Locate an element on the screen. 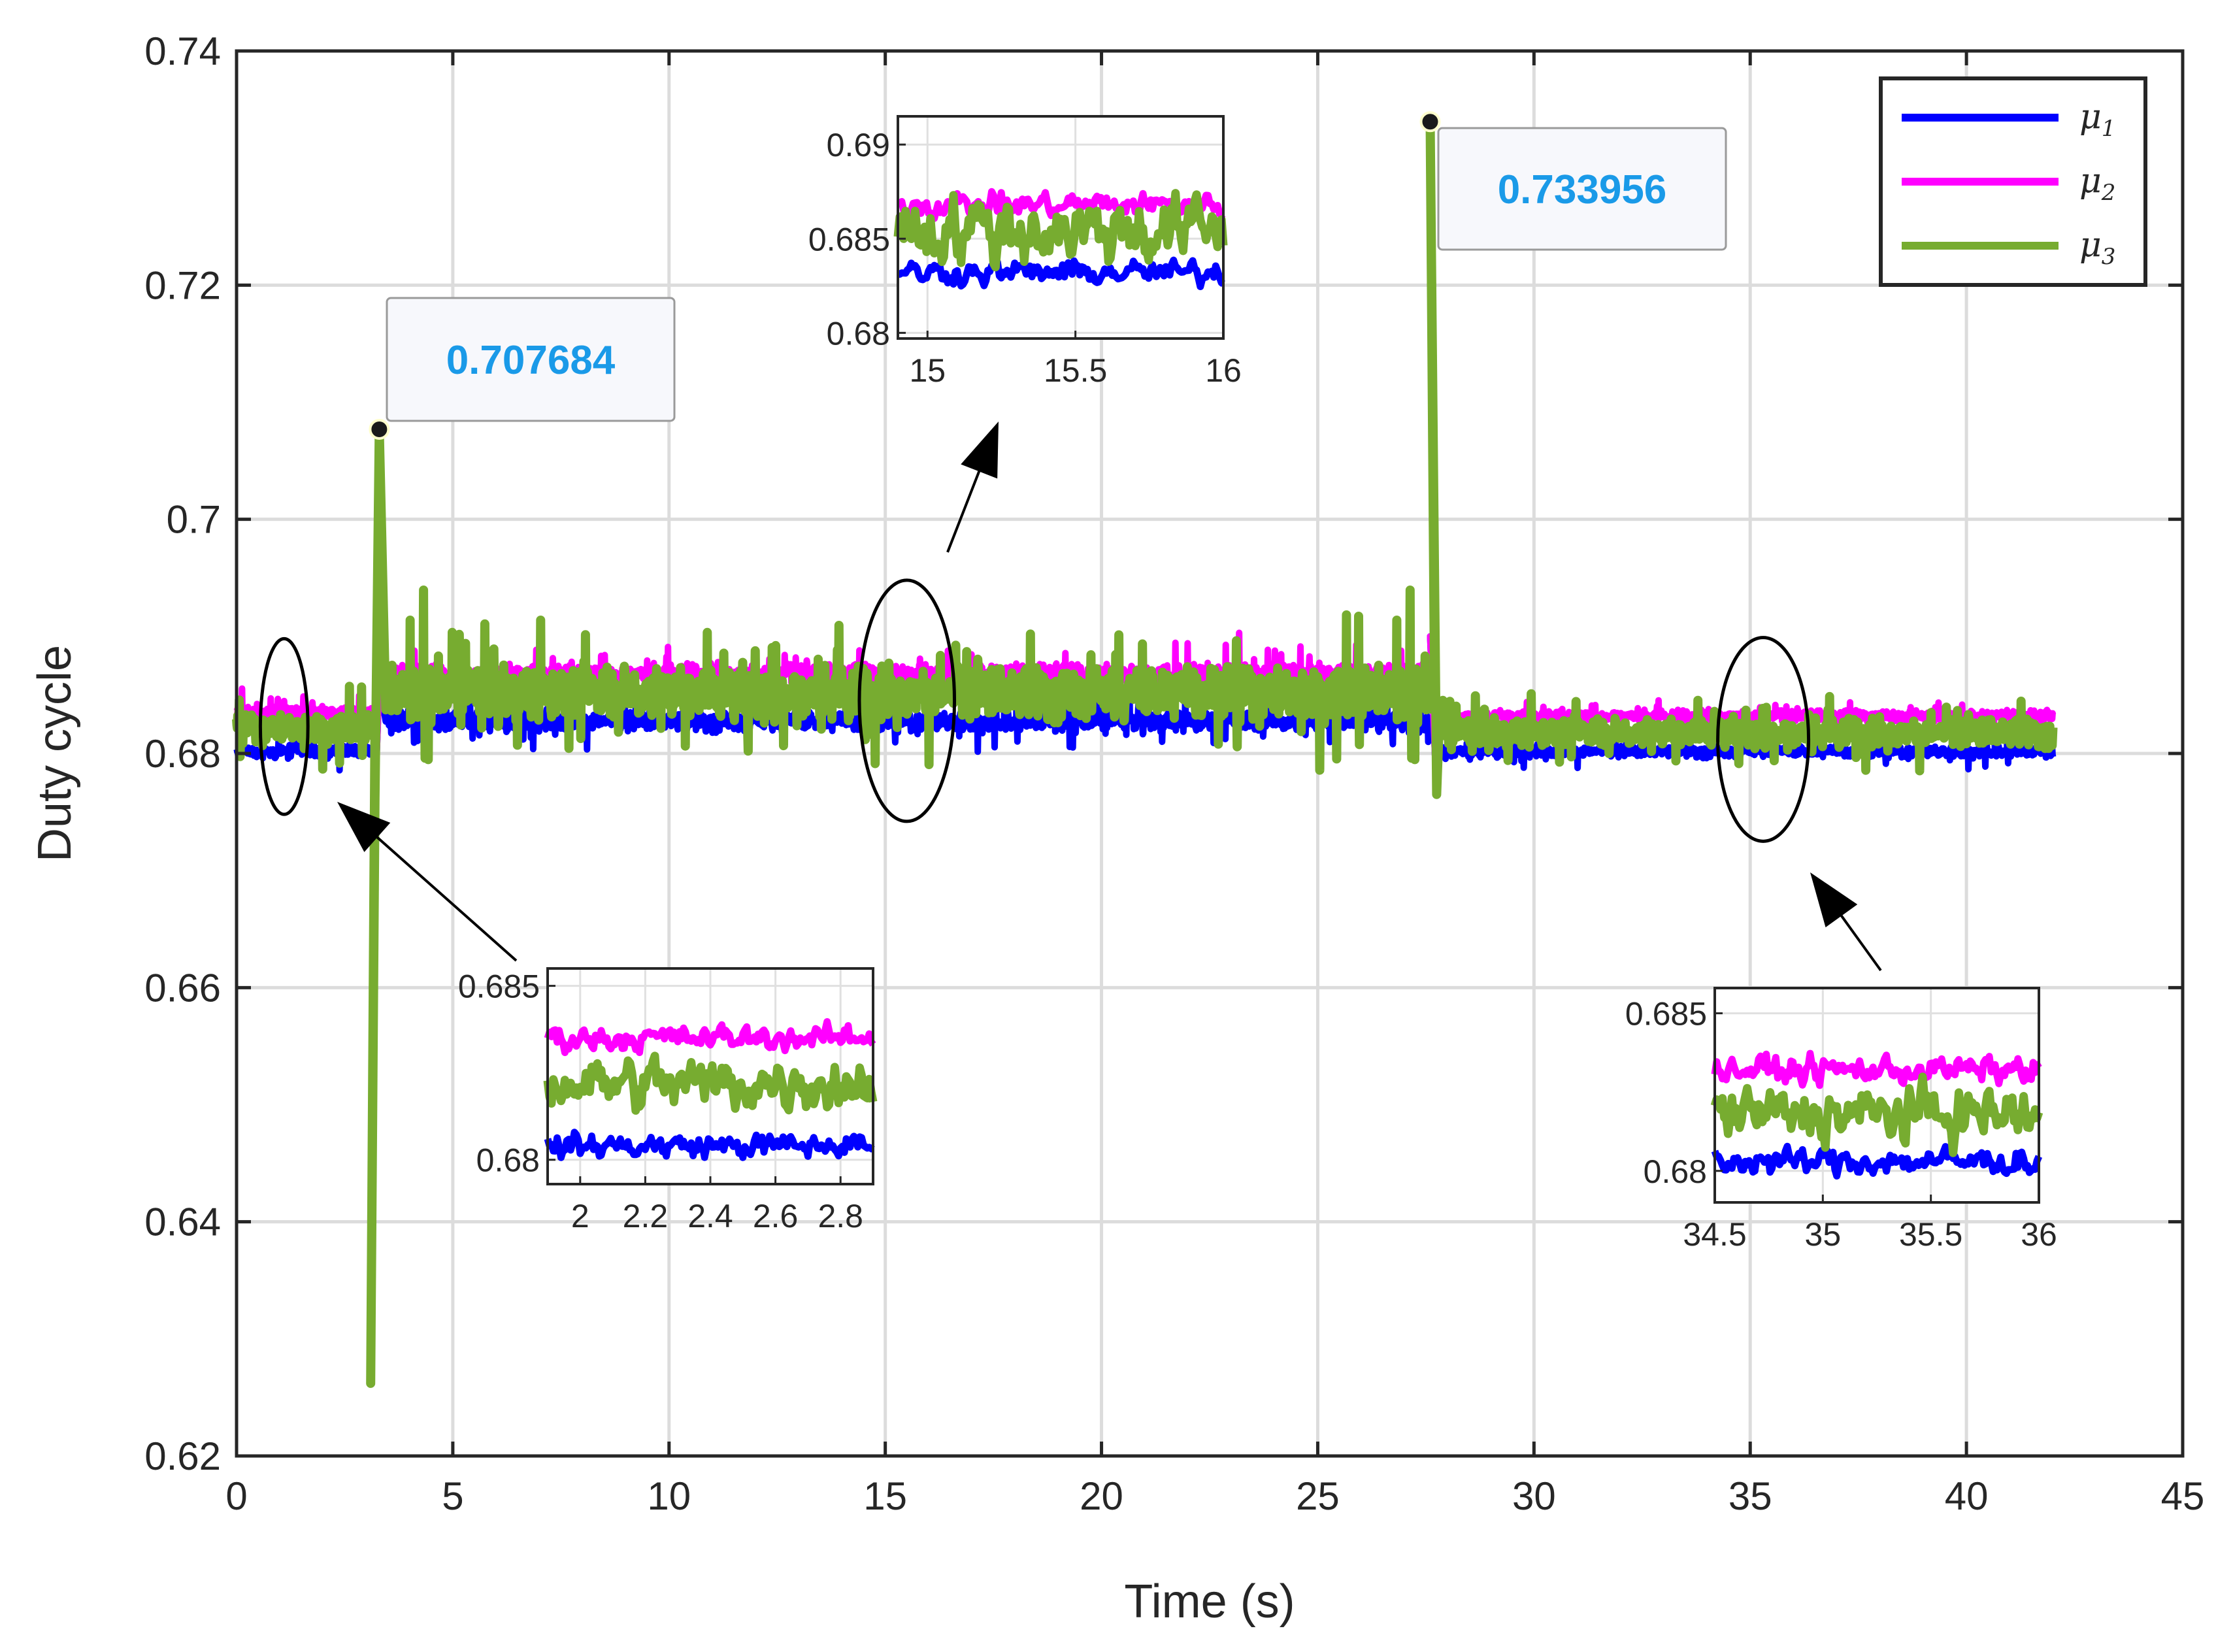 This screenshot has height=1652, width=2233. x-tick-label: 5 is located at coordinates (452, 1496).